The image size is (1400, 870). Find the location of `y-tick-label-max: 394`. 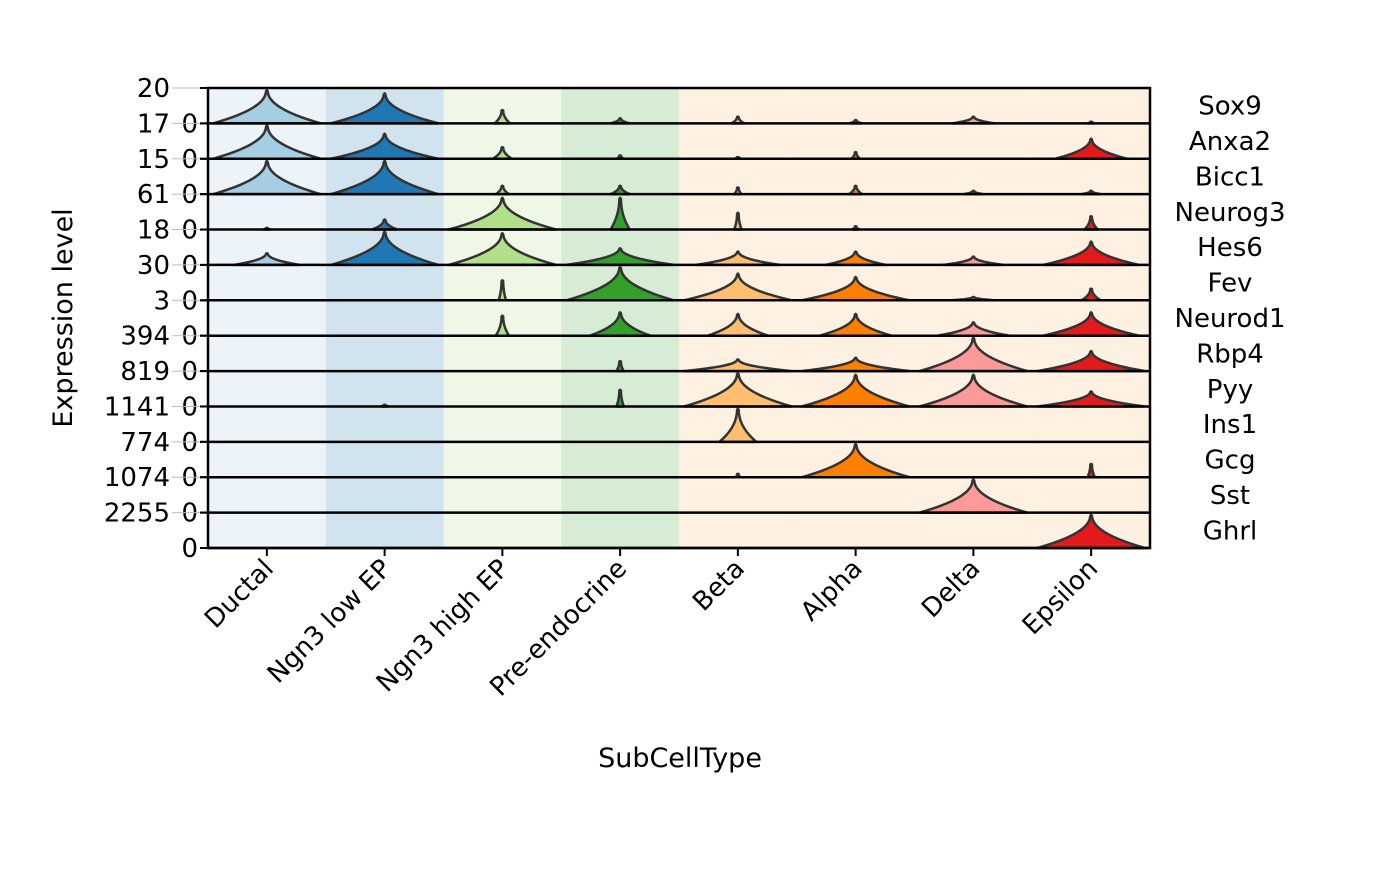

y-tick-label-max: 394 is located at coordinates (145, 337).